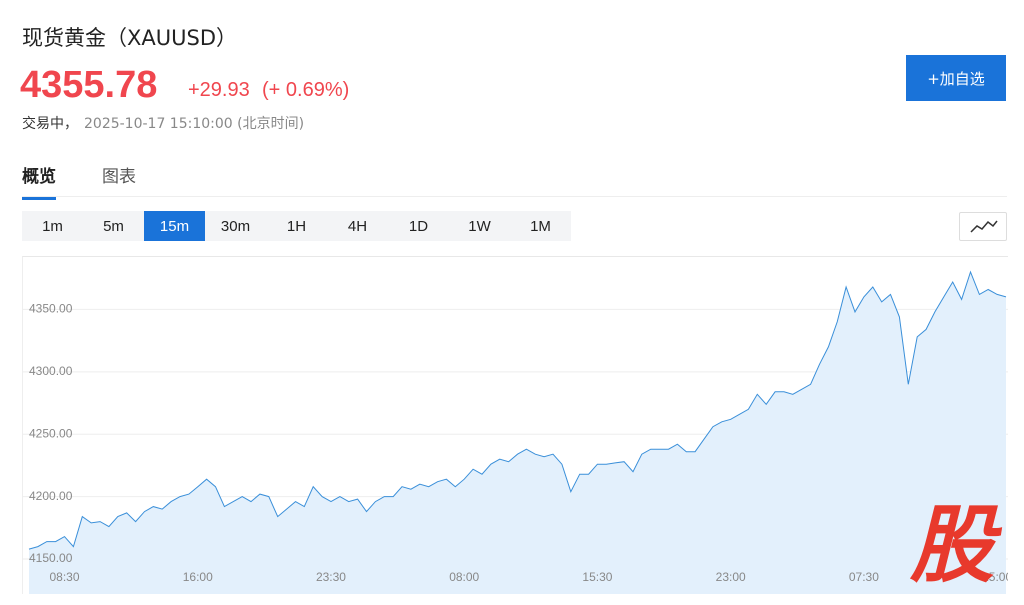  I want to click on interval-button: 15m, so click(174, 226).